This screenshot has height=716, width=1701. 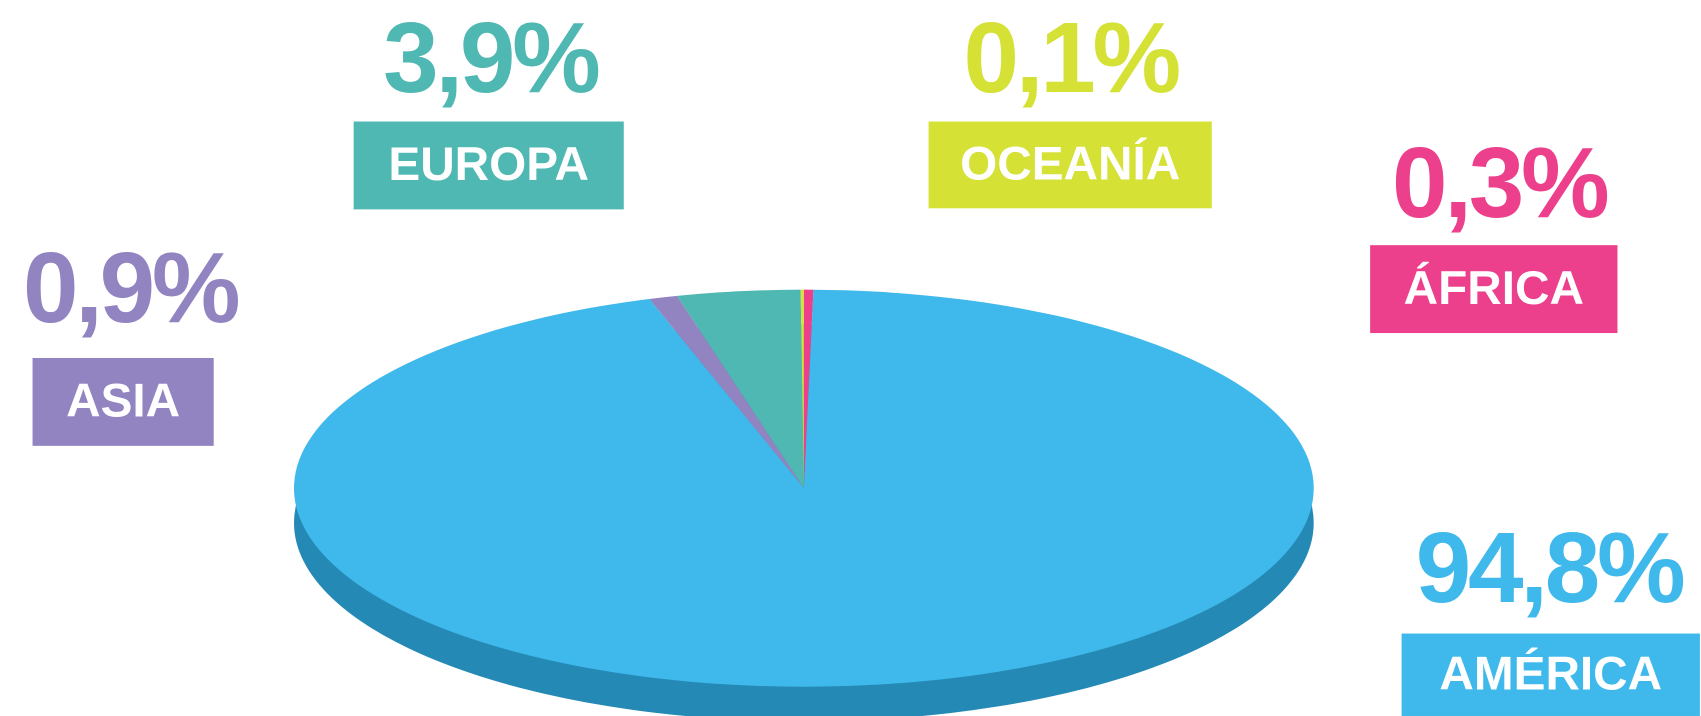 I want to click on value-label: 94,8%, so click(x=1550, y=568).